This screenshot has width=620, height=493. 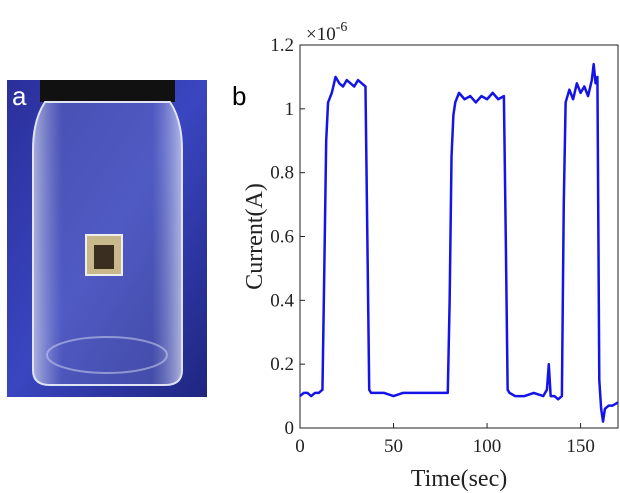 What do you see at coordinates (342, 27) in the screenshot?
I see `y-exponent-power: -6` at bounding box center [342, 27].